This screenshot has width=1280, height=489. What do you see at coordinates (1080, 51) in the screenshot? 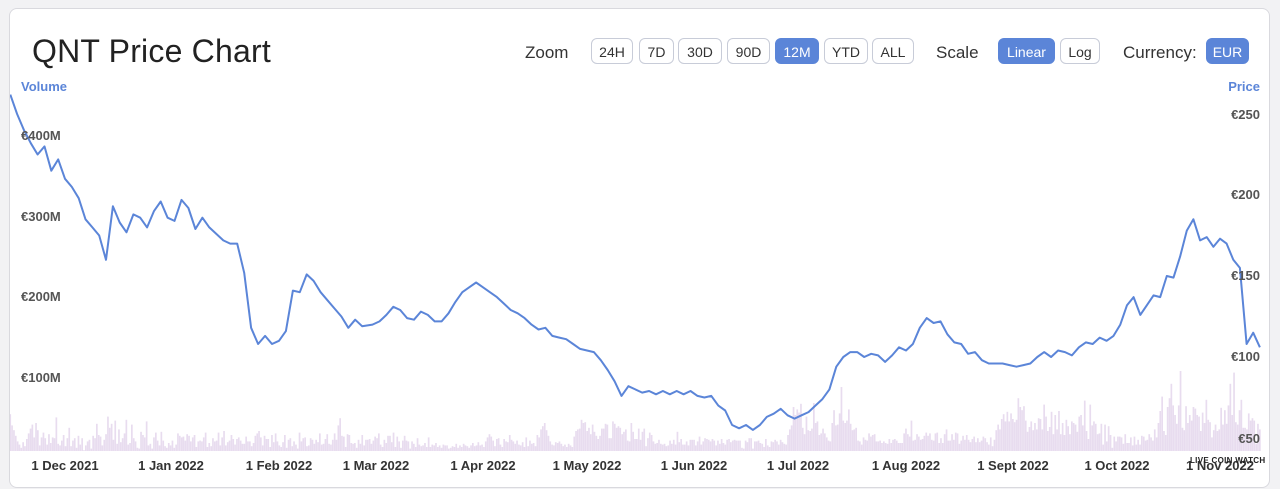
I see `scale-log-button: Log` at bounding box center [1080, 51].